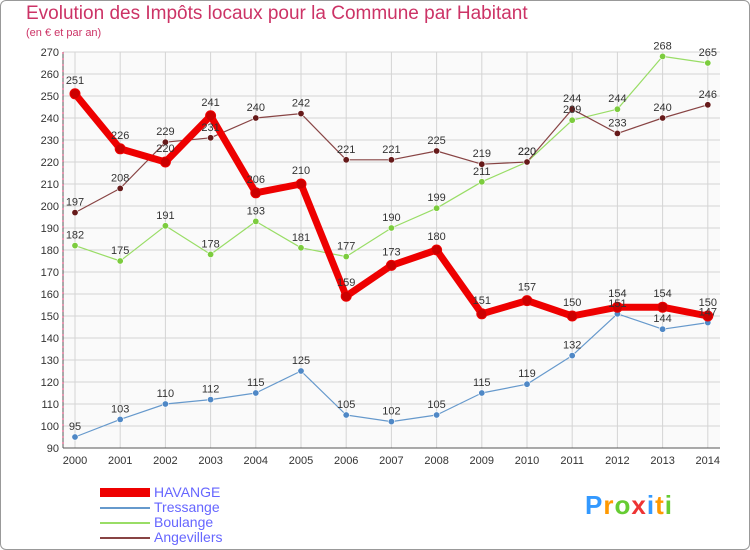 The image size is (750, 550). I want to click on data-label: 210, so click(301, 171).